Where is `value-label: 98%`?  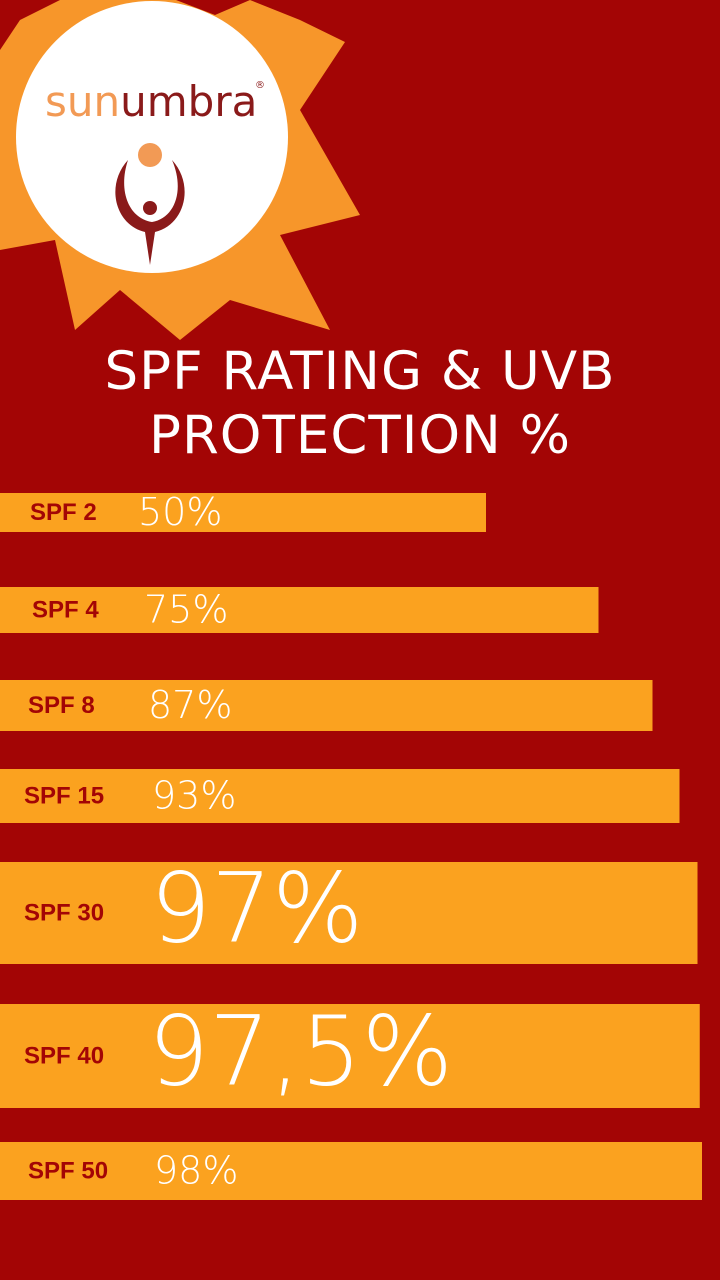 value-label: 98% is located at coordinates (196, 1171).